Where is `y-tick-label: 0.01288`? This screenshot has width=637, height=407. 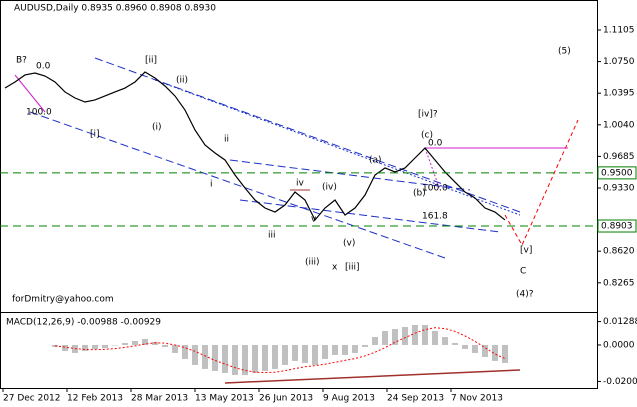 y-tick-label: 0.01288 is located at coordinates (620, 322).